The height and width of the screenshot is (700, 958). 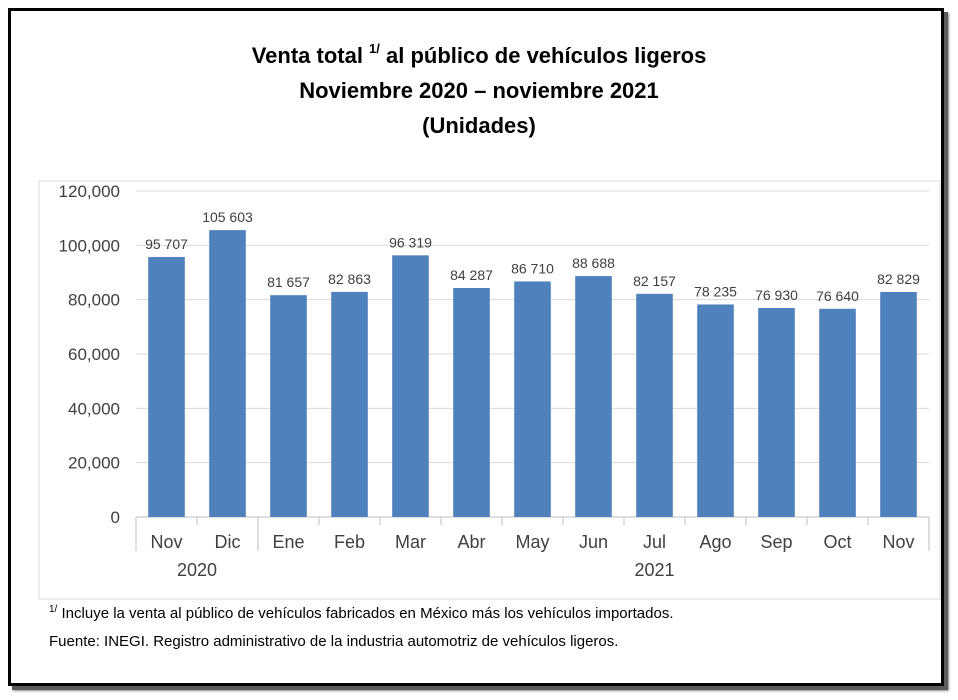 What do you see at coordinates (227, 217) in the screenshot?
I see `data-label: 105 603` at bounding box center [227, 217].